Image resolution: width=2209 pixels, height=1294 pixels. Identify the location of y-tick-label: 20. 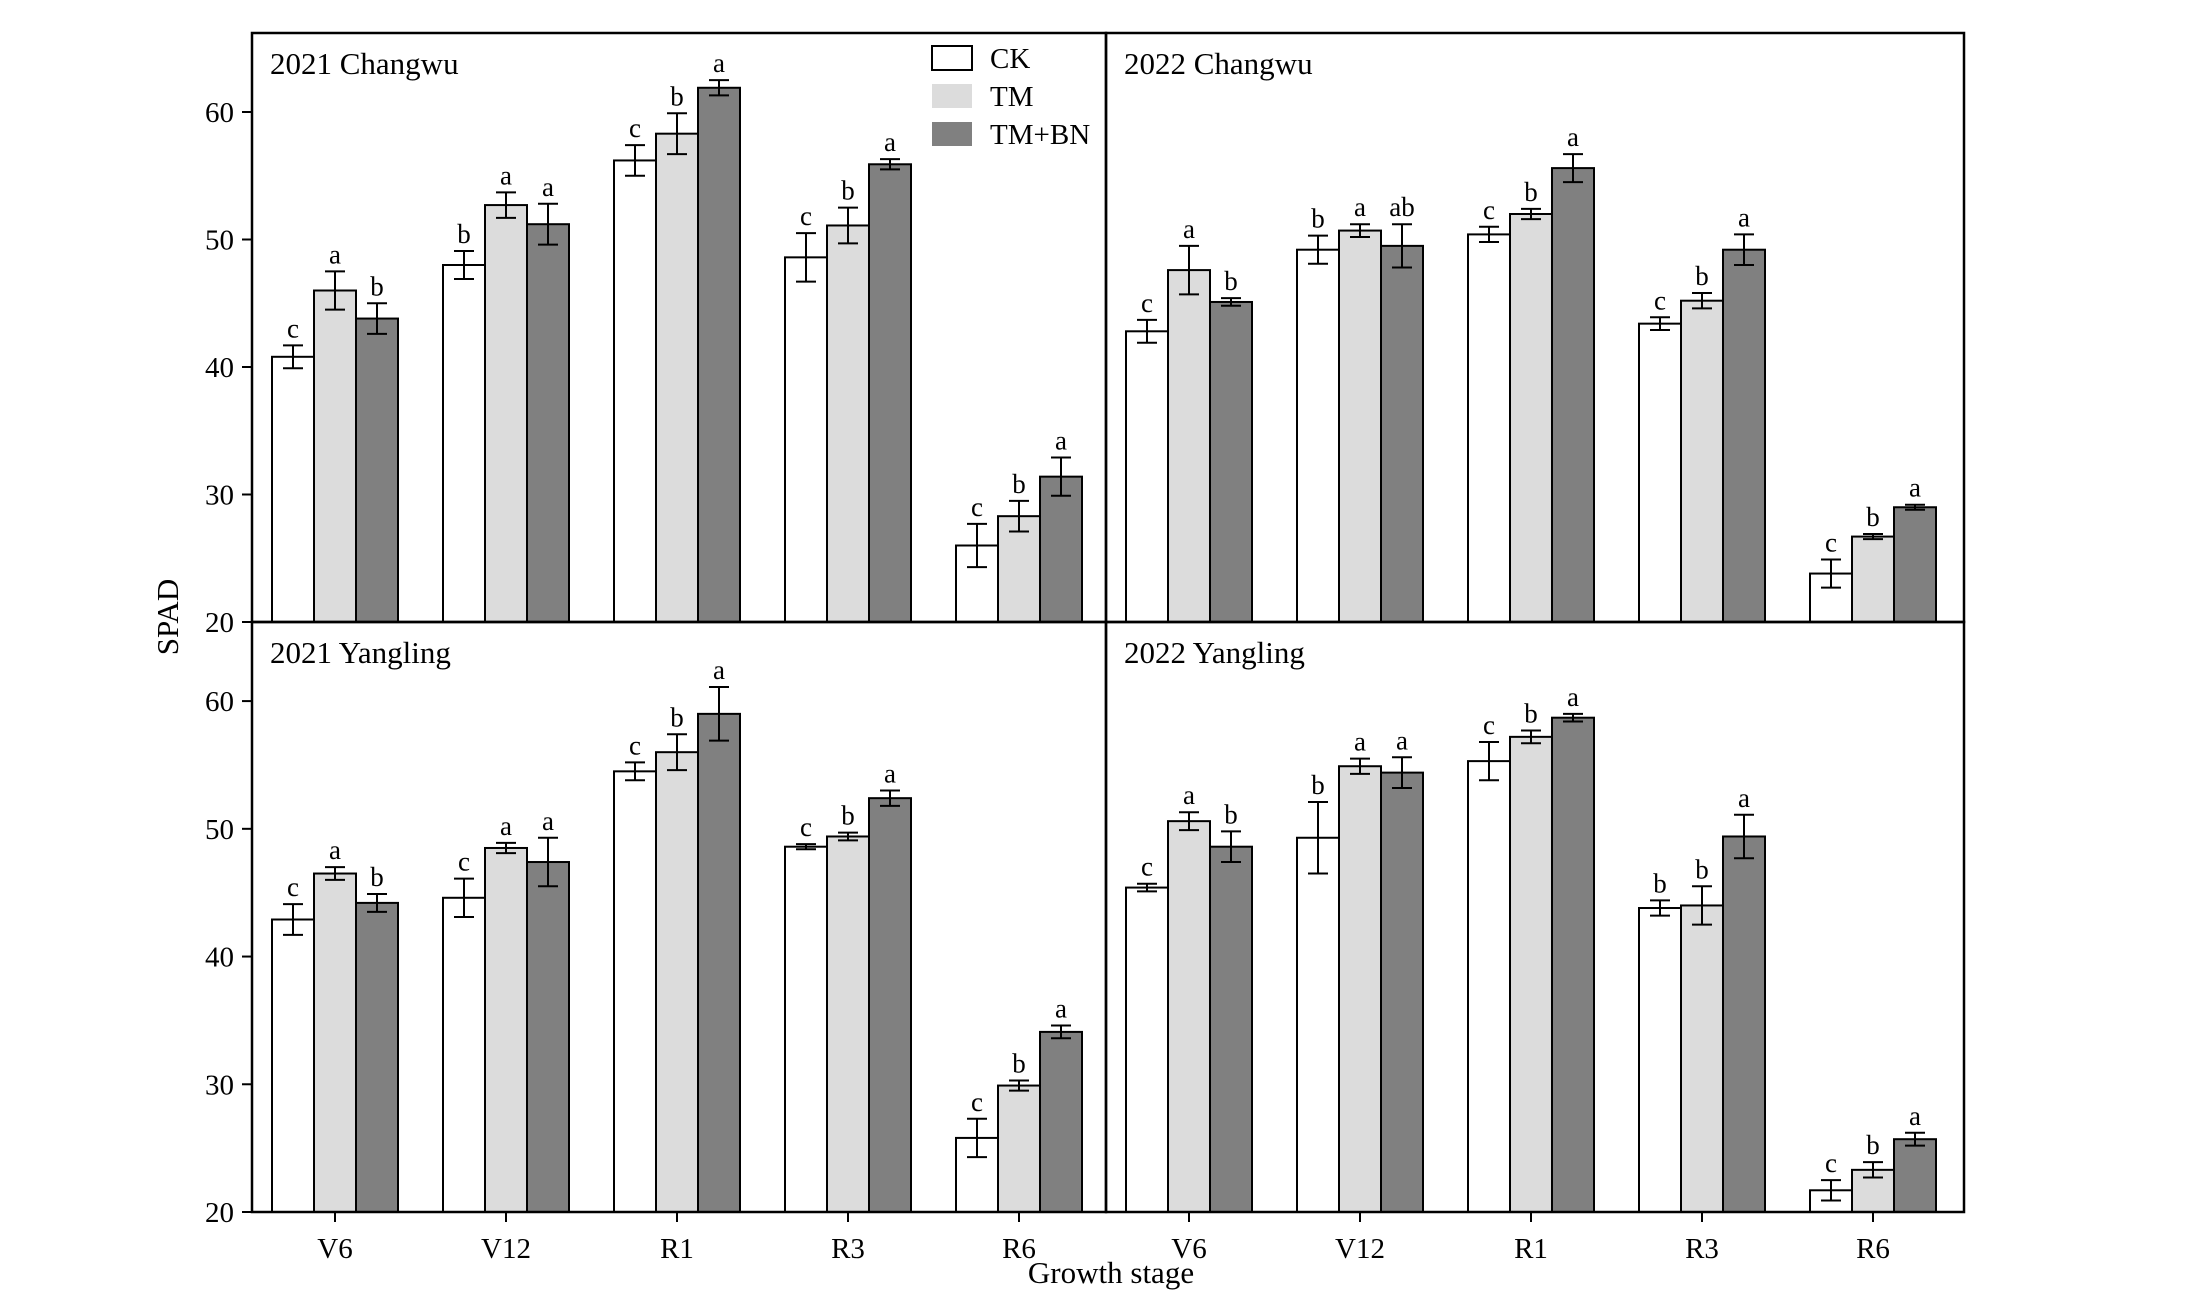
(219, 623).